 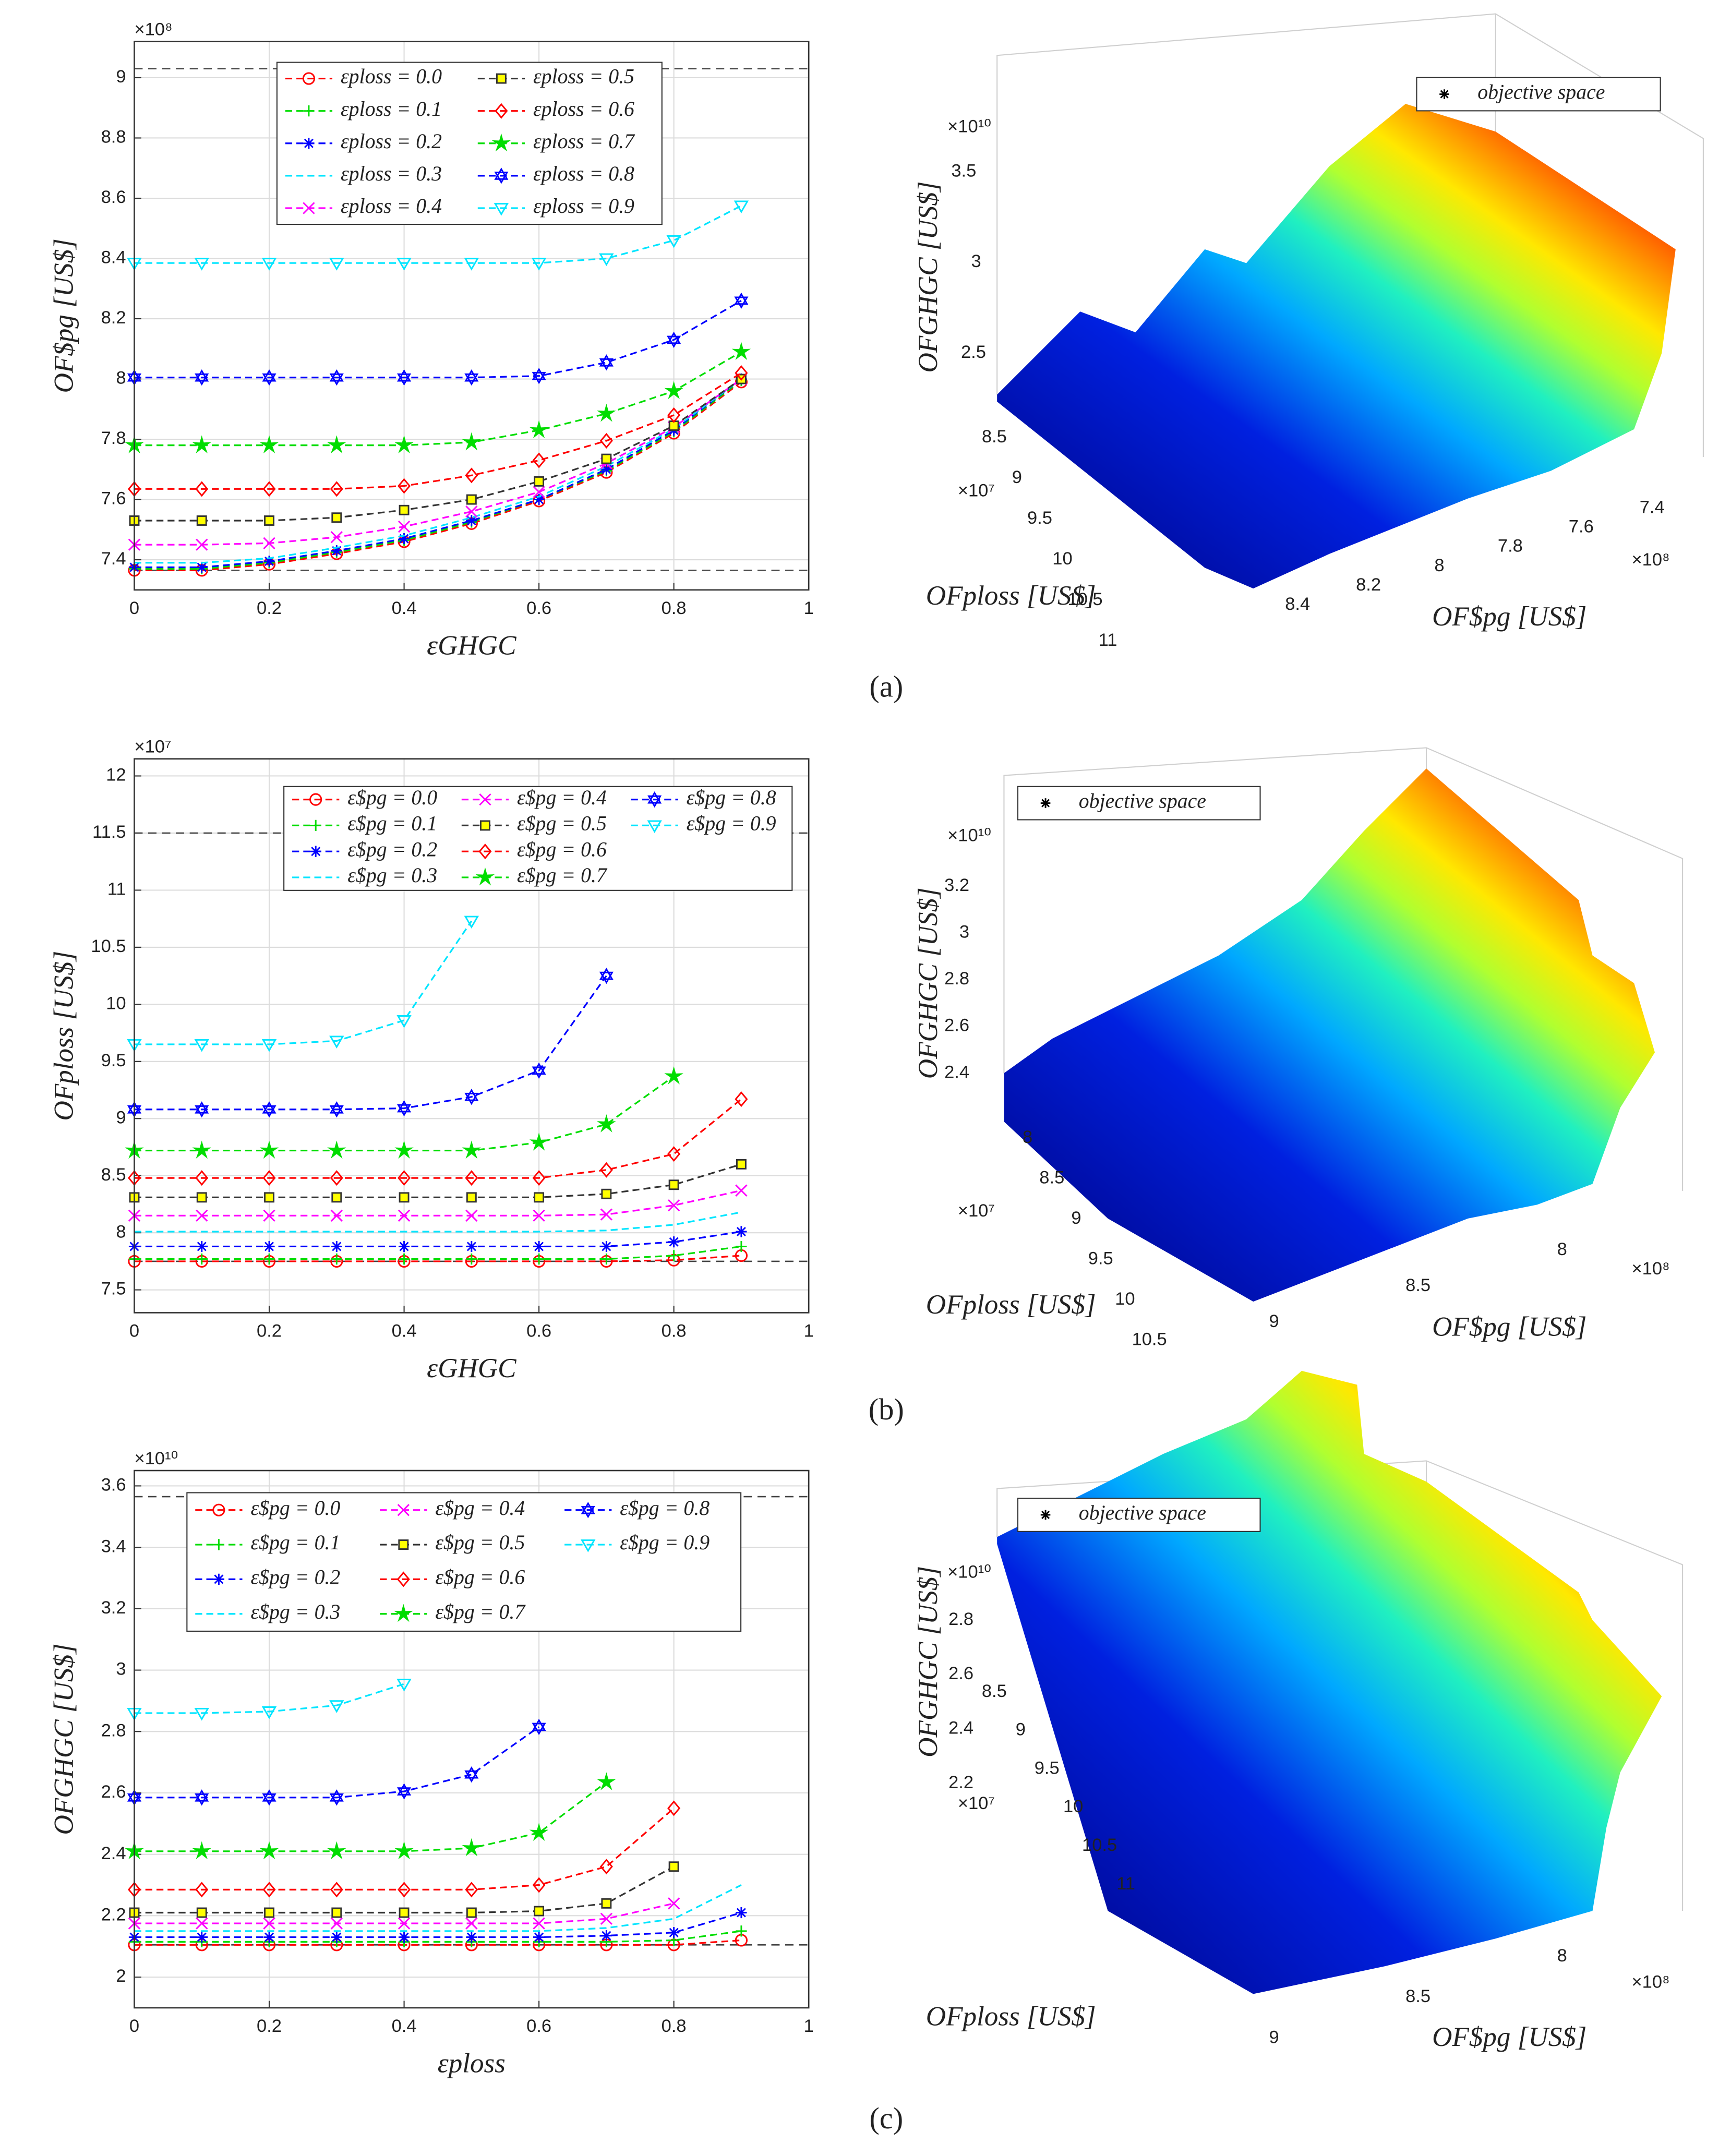 I want to click on legend-box, so click(x=538, y=838).